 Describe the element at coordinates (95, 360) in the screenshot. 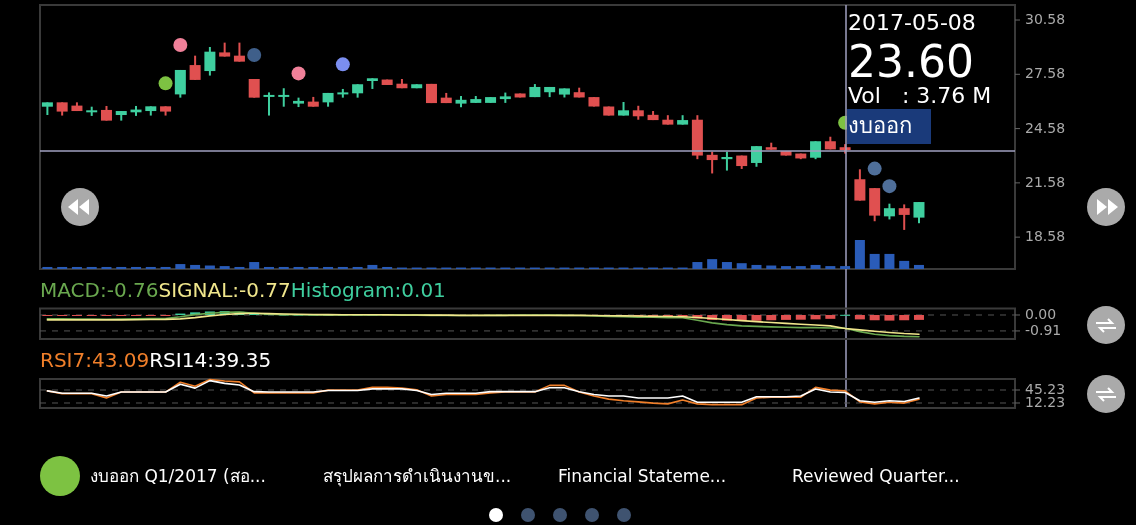

I see `text: RSI7:43.09` at that location.